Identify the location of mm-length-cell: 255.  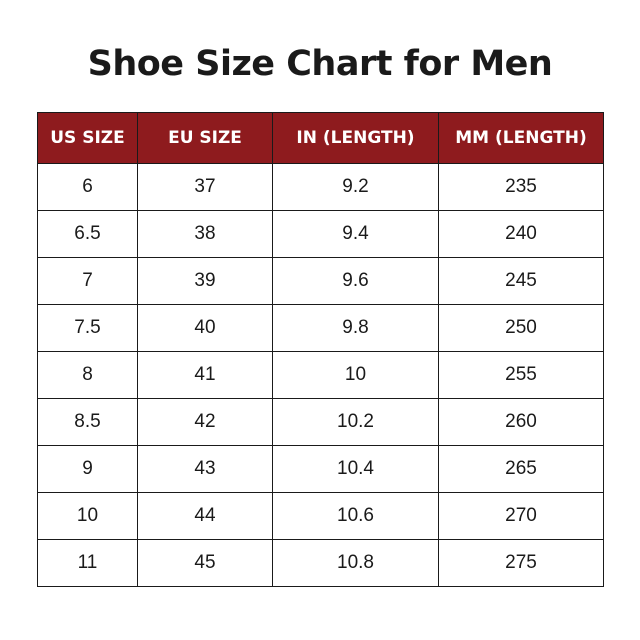
(521, 375).